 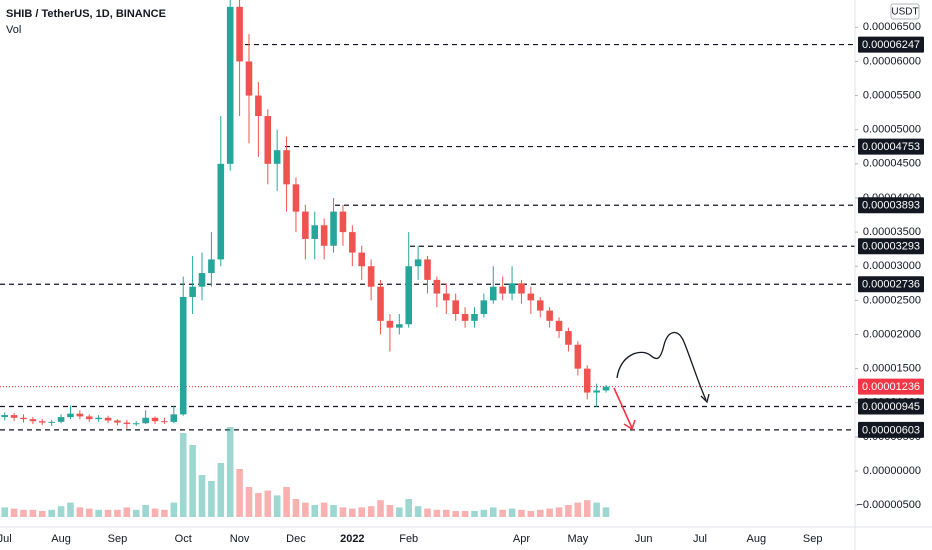 What do you see at coordinates (240, 539) in the screenshot?
I see `x-tick-label: Nov` at bounding box center [240, 539].